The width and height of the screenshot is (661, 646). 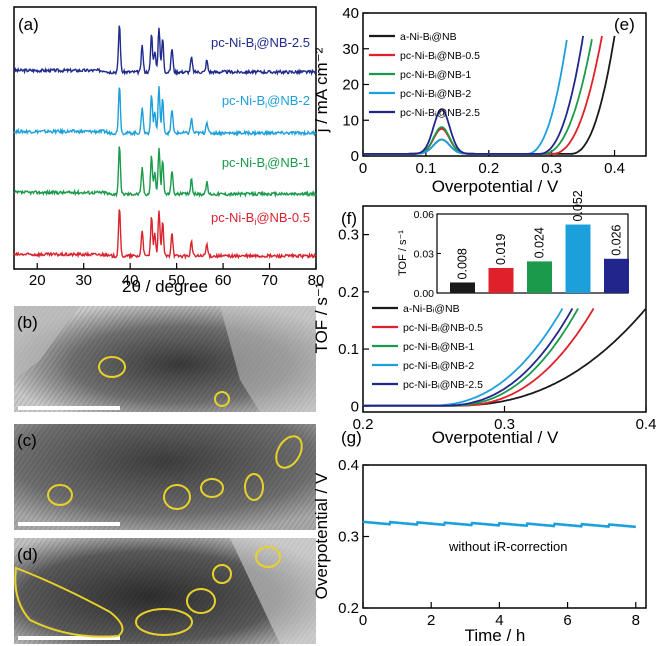 I want to click on x-tick-label: 40, so click(x=130, y=280).